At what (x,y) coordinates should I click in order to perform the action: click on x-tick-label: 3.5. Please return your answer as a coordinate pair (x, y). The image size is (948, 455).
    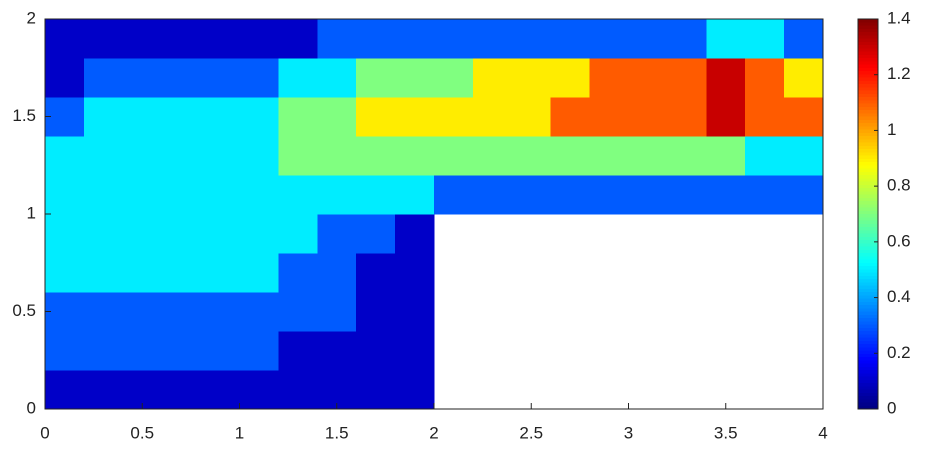
    Looking at the image, I should click on (726, 432).